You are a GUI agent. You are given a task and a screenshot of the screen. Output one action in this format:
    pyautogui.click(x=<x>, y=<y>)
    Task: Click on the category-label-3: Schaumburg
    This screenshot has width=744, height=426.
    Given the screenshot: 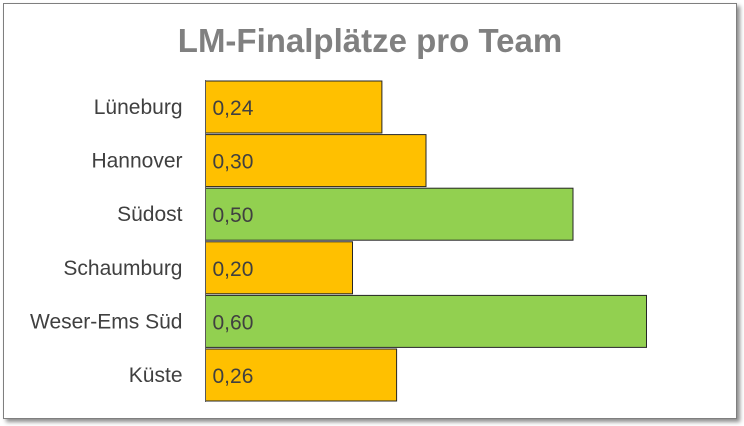 What is the action you would take?
    pyautogui.click(x=122, y=268)
    